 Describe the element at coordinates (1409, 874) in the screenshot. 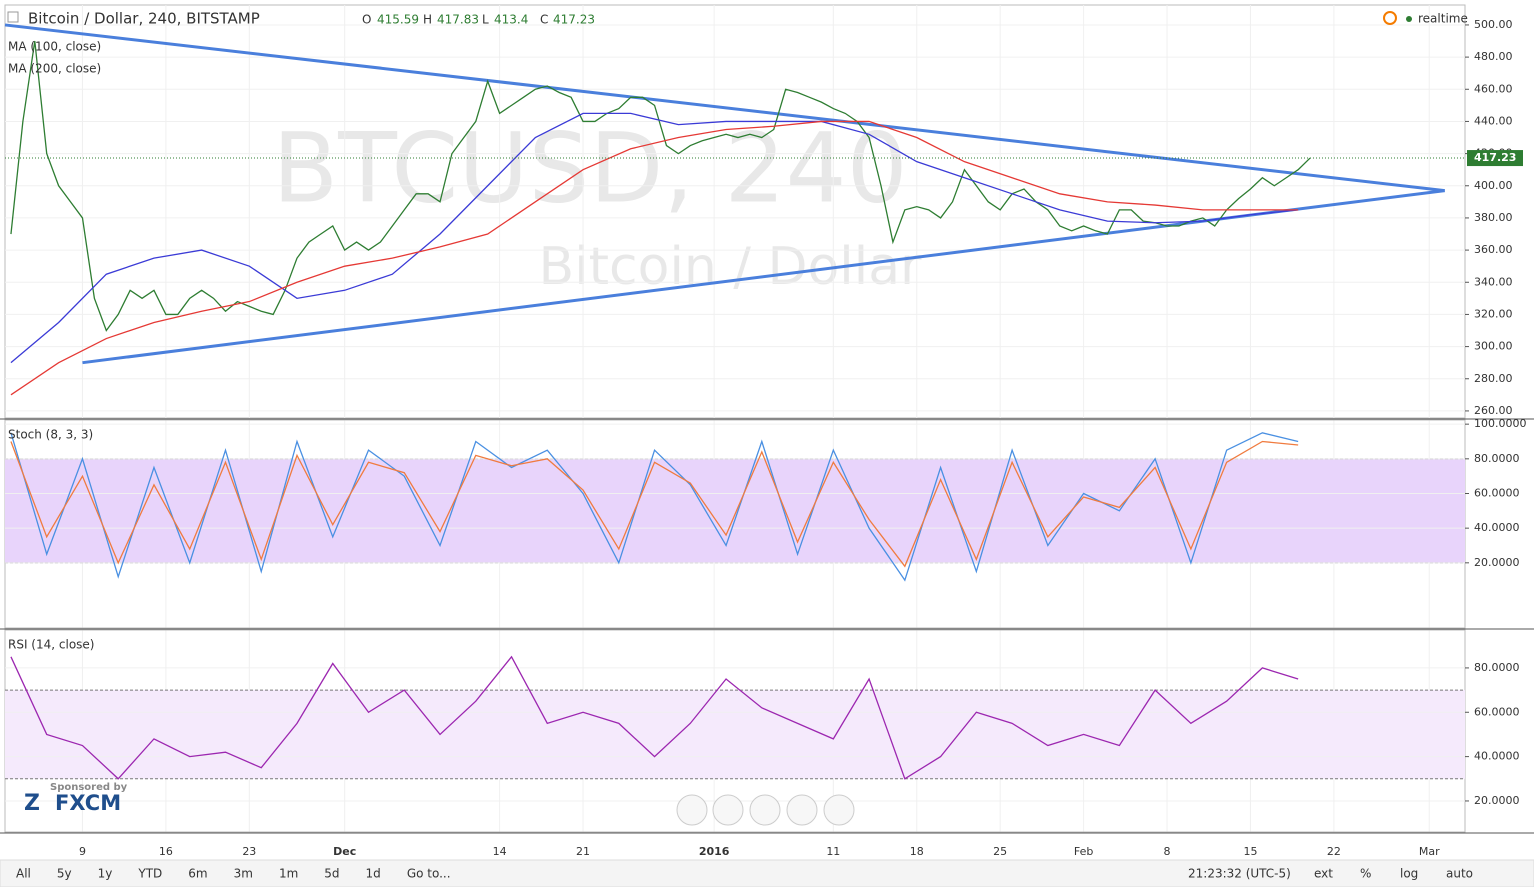

I see `option-button: log` at that location.